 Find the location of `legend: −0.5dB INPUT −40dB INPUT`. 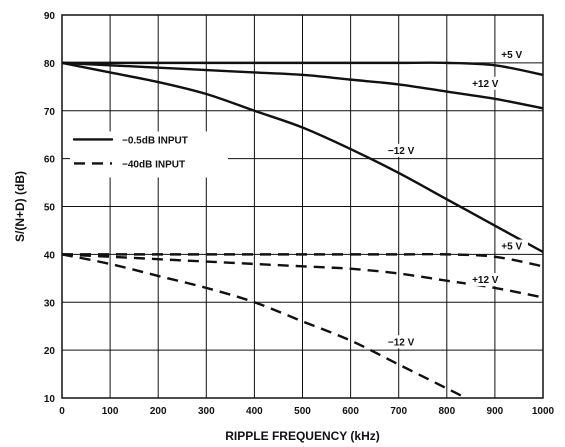

legend: −0.5dB INPUT −40dB INPUT is located at coordinates (149, 154).